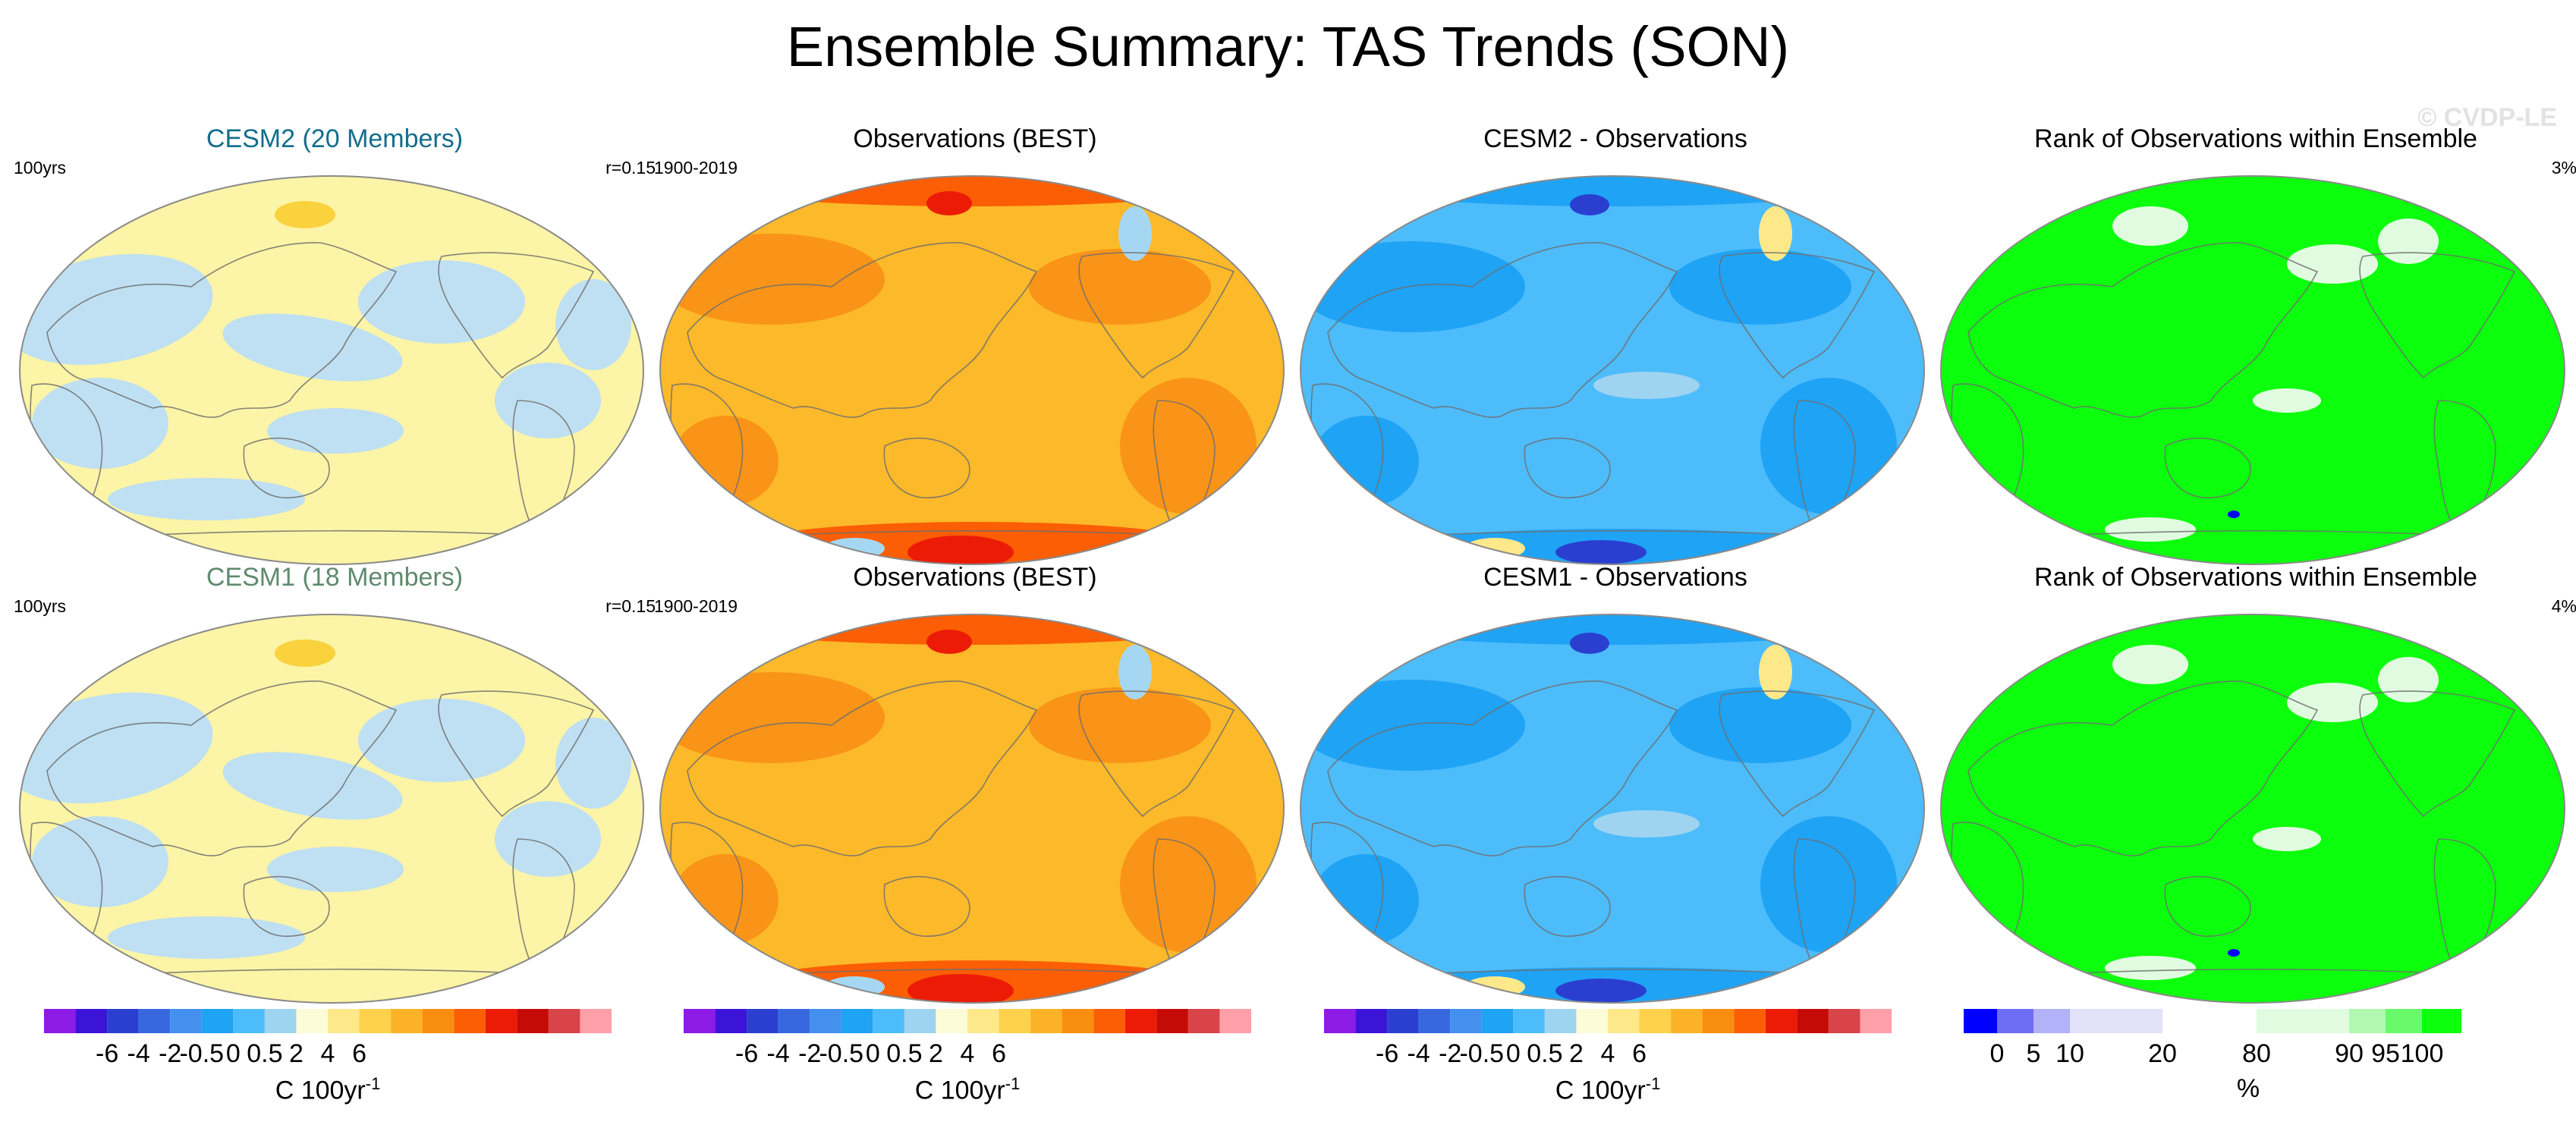 The image size is (2576, 1125). Describe the element at coordinates (2563, 168) in the screenshot. I see `panel-right-label: 3%` at that location.